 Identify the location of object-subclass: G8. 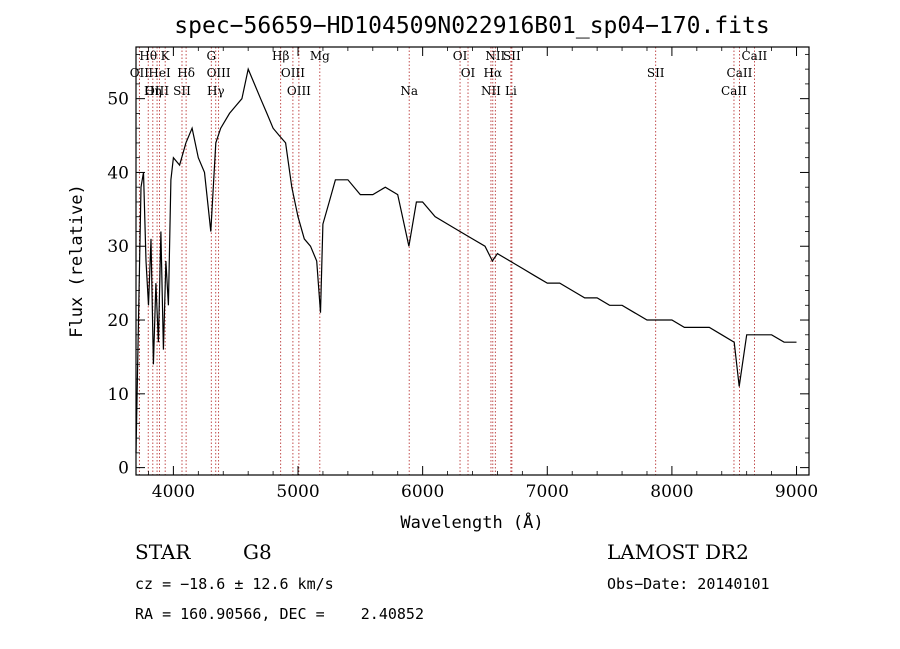
(257, 552).